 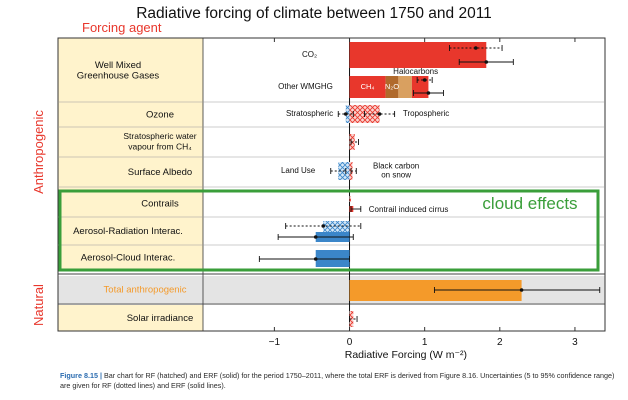 What do you see at coordinates (128, 231) in the screenshot?
I see `row-label-5: Aerosol-Radiation Interac.` at bounding box center [128, 231].